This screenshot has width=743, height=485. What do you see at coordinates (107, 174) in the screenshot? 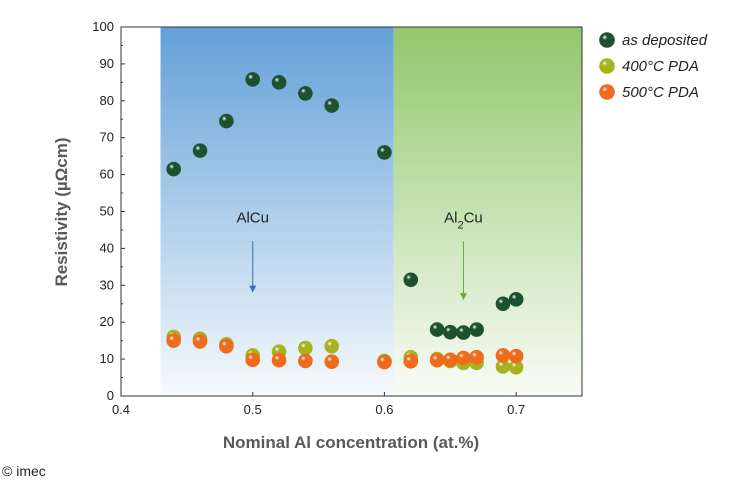
I see `y-tick-label: 60` at bounding box center [107, 174].